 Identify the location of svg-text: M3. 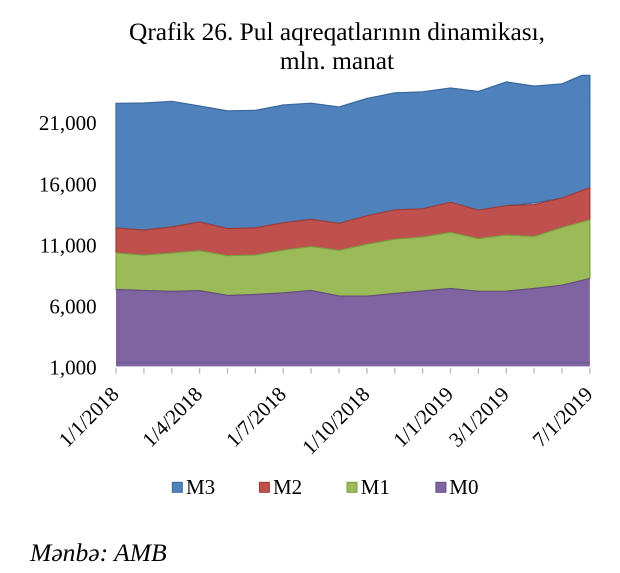
(200, 487).